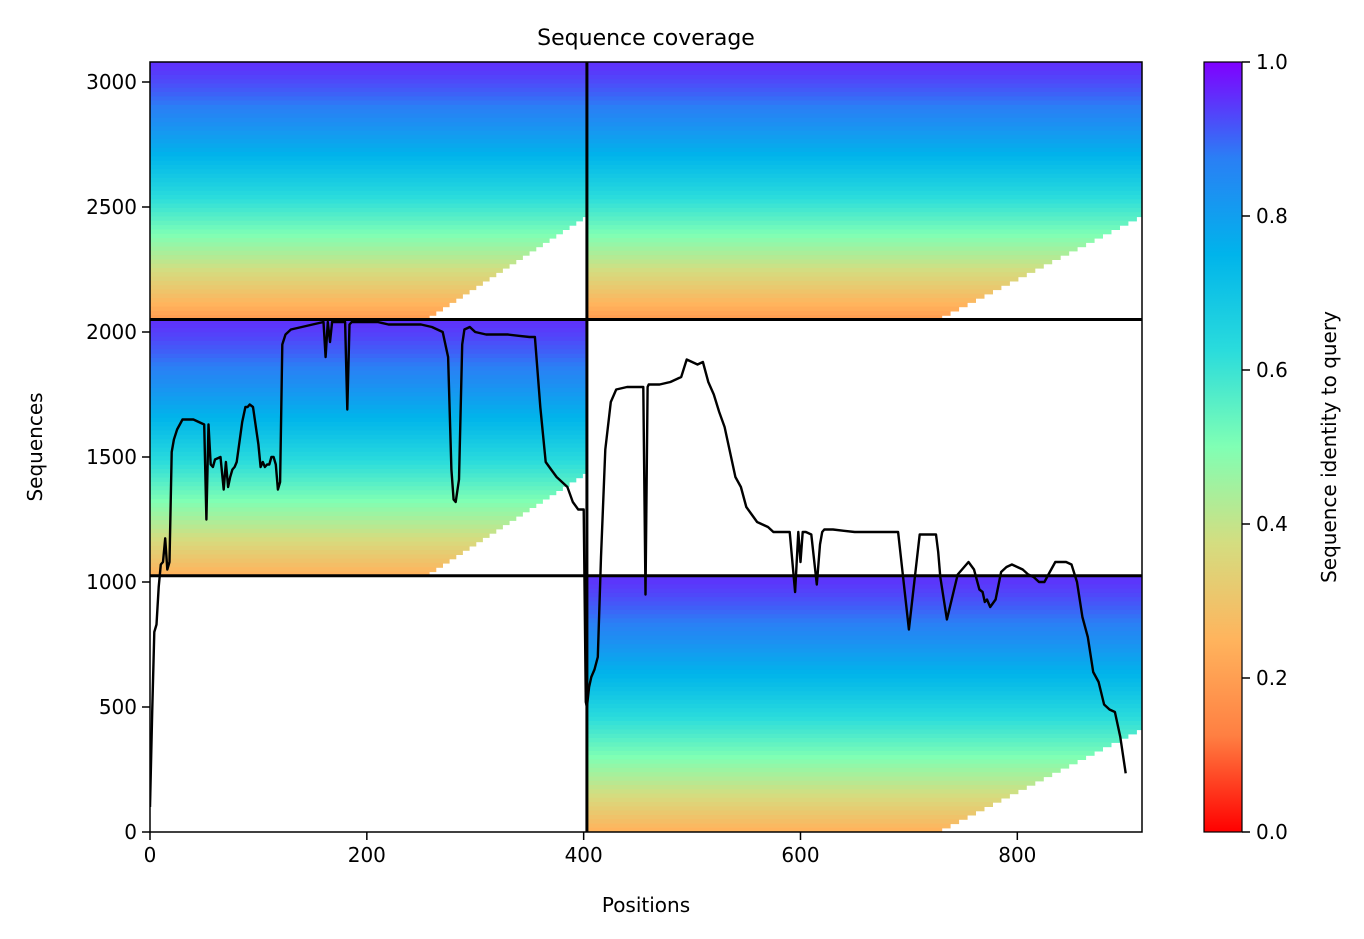 The width and height of the screenshot is (1364, 939). What do you see at coordinates (646, 38) in the screenshot?
I see `chart-title: Sequence coverage` at bounding box center [646, 38].